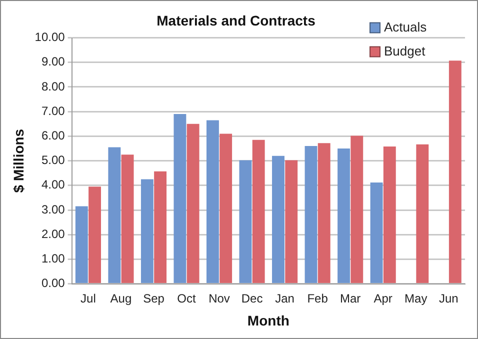 This screenshot has height=339, width=478. I want to click on x-axis-title: Month, so click(268, 320).